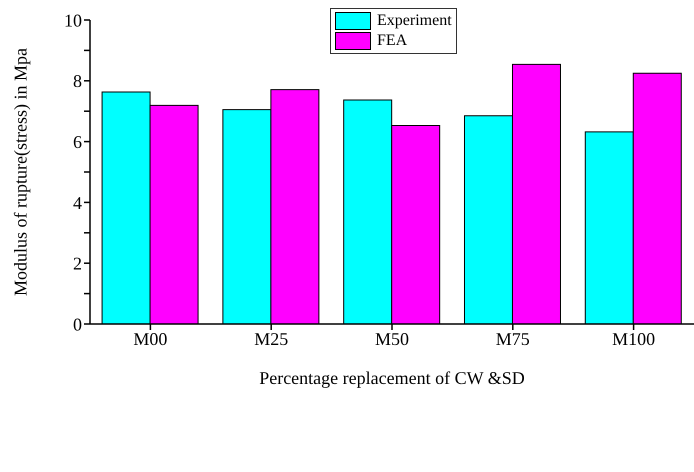 The image size is (694, 472). Describe the element at coordinates (20, 172) in the screenshot. I see `y-axis-title: Modulus of rupture(stress) in Mpa` at that location.